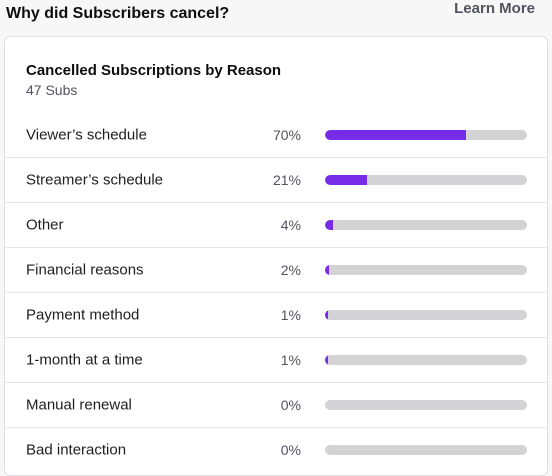 This screenshot has width=552, height=476. Describe the element at coordinates (118, 13) in the screenshot. I see `page-title: Why did Subscribers cancel?` at that location.